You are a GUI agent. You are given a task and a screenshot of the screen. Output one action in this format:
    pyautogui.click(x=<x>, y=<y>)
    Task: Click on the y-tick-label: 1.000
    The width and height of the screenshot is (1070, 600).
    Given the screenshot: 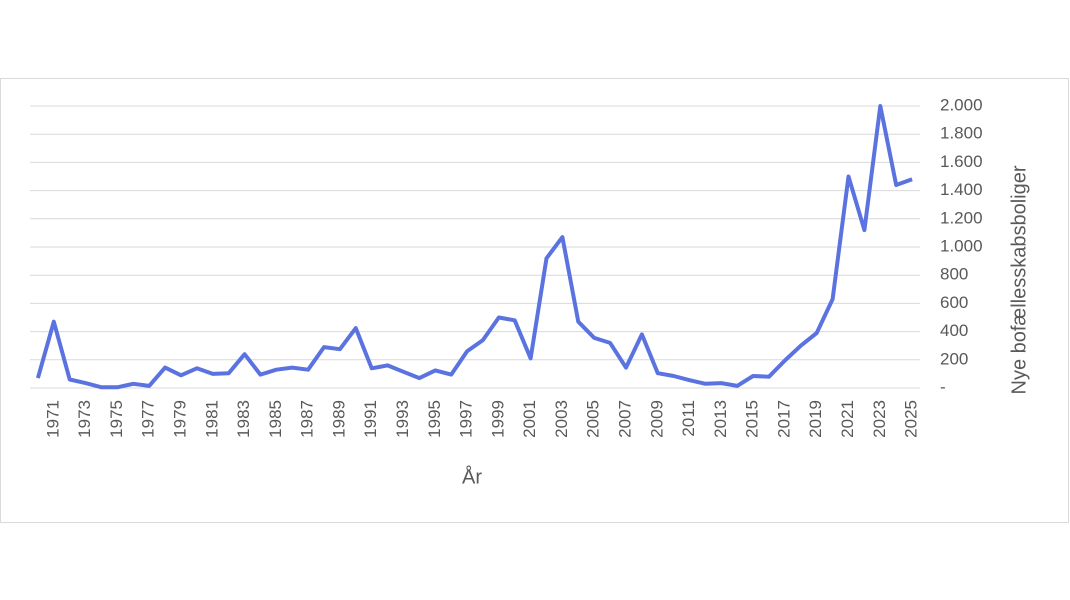 What is the action you would take?
    pyautogui.click(x=961, y=245)
    